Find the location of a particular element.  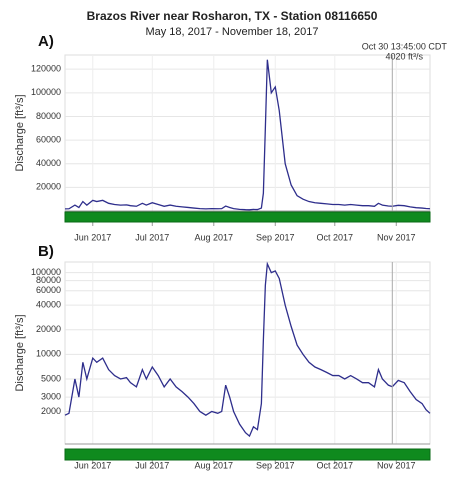

annotation: Oct 30 13:45:00 CDT is located at coordinates (405, 46).